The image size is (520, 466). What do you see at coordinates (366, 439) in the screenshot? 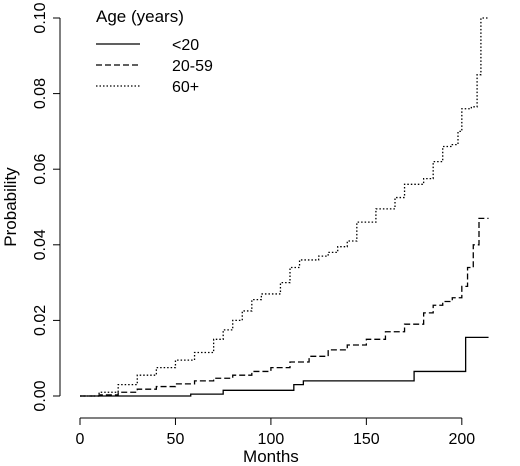
I see `x-tick-label: 150` at bounding box center [366, 439].